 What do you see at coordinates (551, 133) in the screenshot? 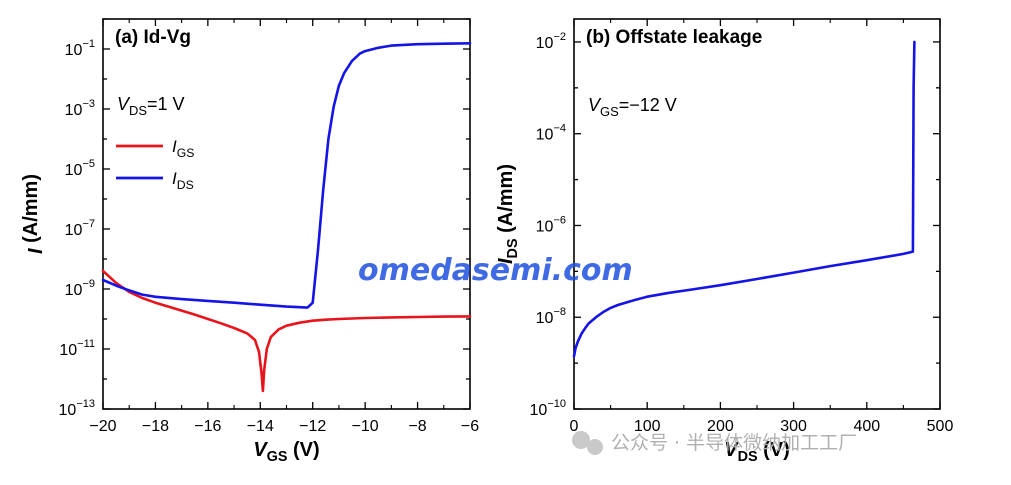
I see `y-tick-label: 10⁻⁴` at bounding box center [551, 133].